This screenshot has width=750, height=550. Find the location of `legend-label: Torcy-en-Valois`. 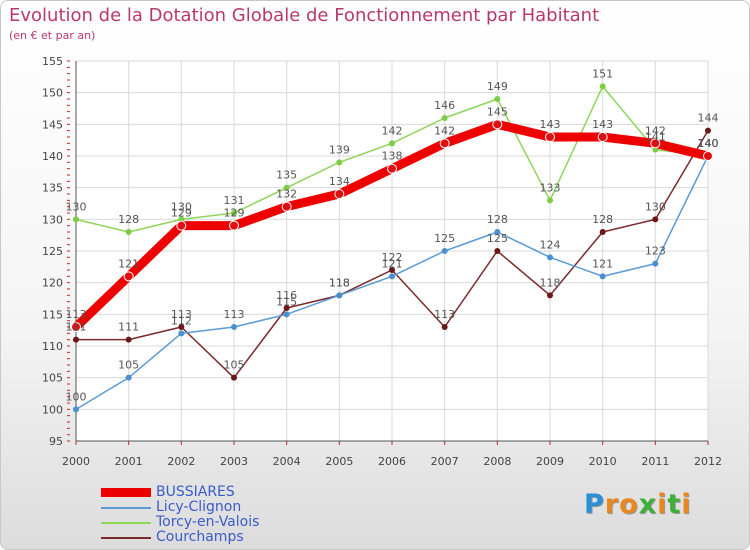

legend-label: Torcy-en-Valois is located at coordinates (208, 522).